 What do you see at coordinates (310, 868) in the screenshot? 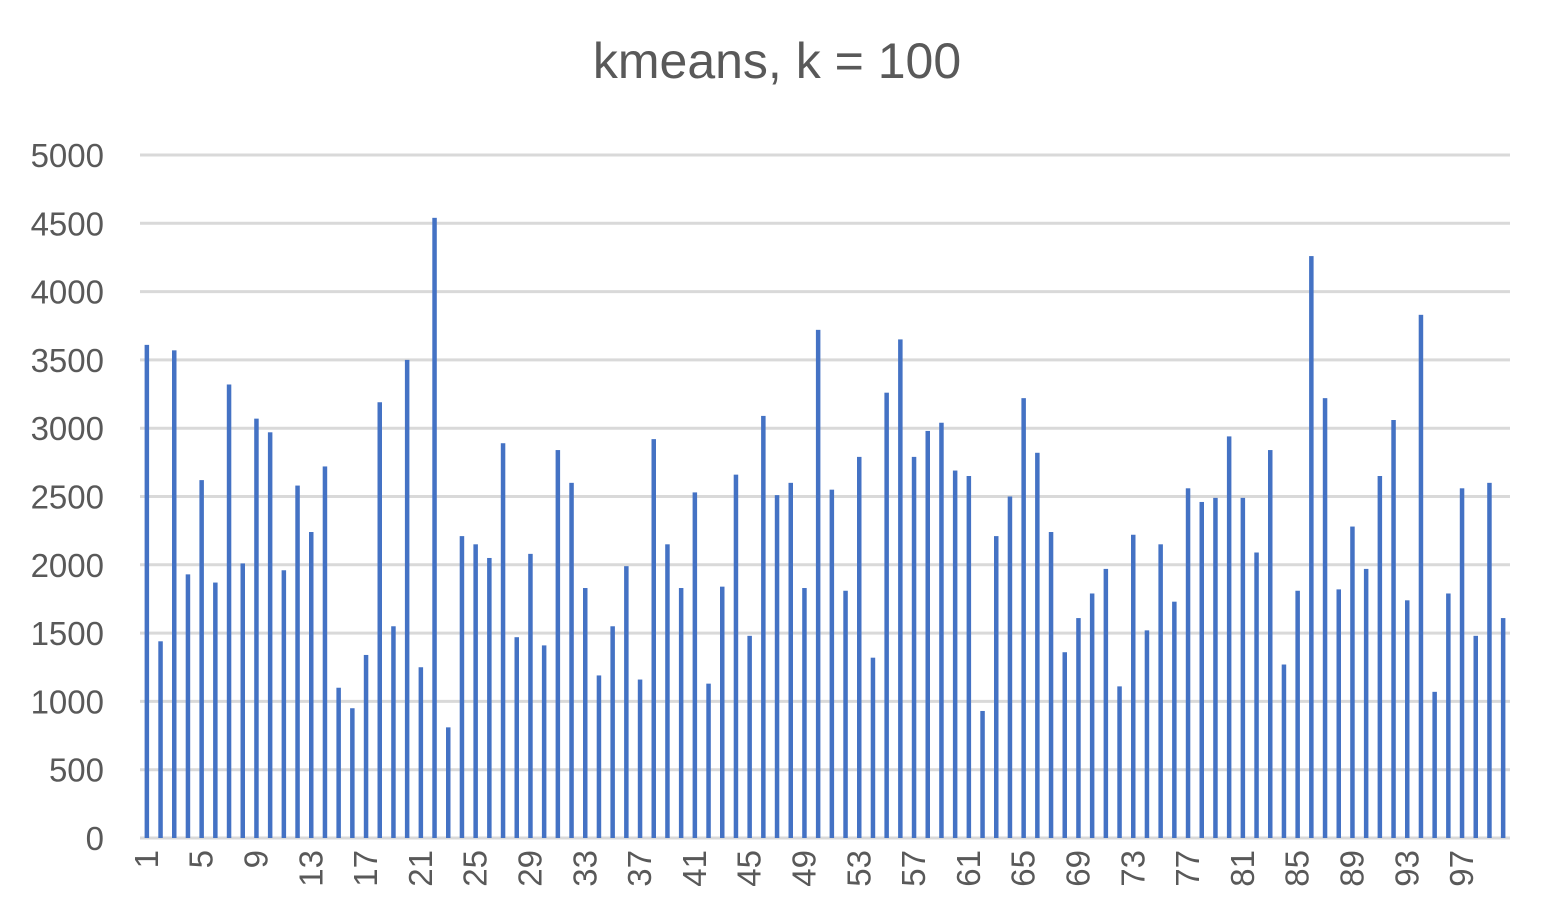
I see `x-tick-label: 13` at bounding box center [310, 868].